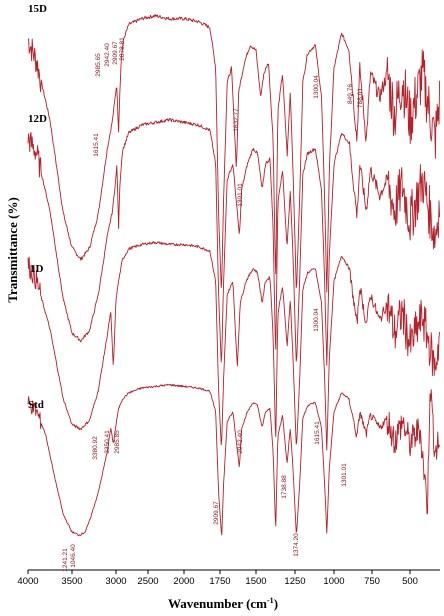 The image size is (444, 616). Describe the element at coordinates (107, 442) in the screenshot. I see `peak-label: 3350.41` at that location.